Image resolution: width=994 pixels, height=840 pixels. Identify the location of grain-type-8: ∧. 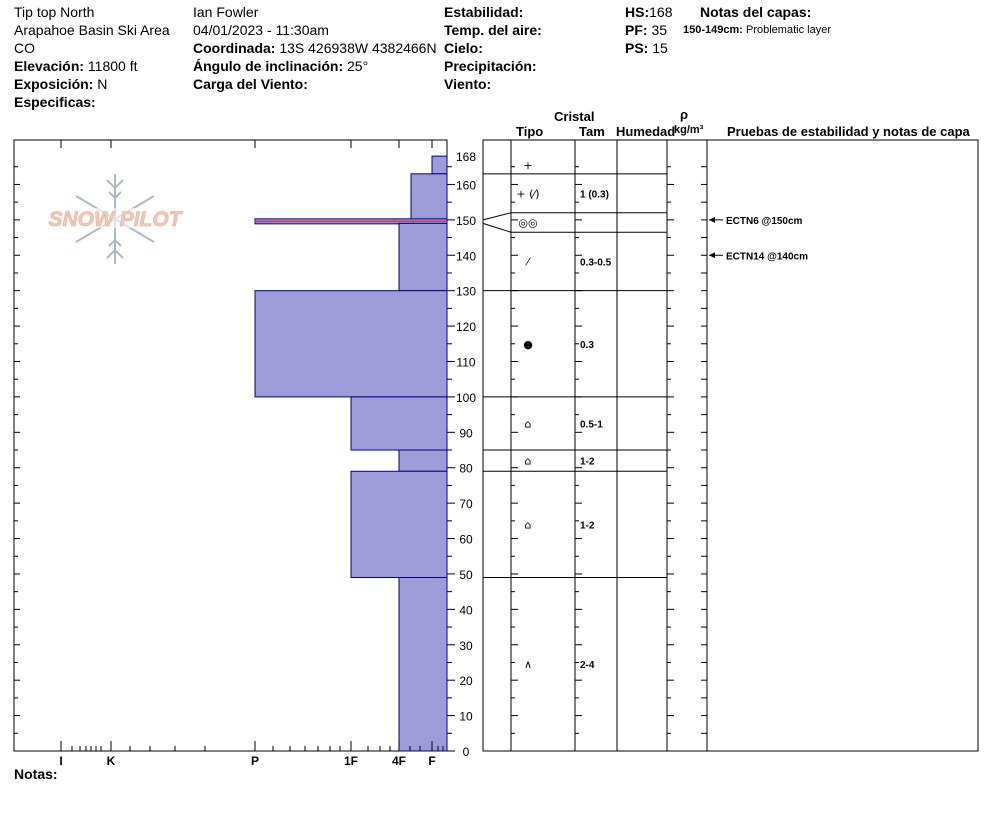
(528, 664).